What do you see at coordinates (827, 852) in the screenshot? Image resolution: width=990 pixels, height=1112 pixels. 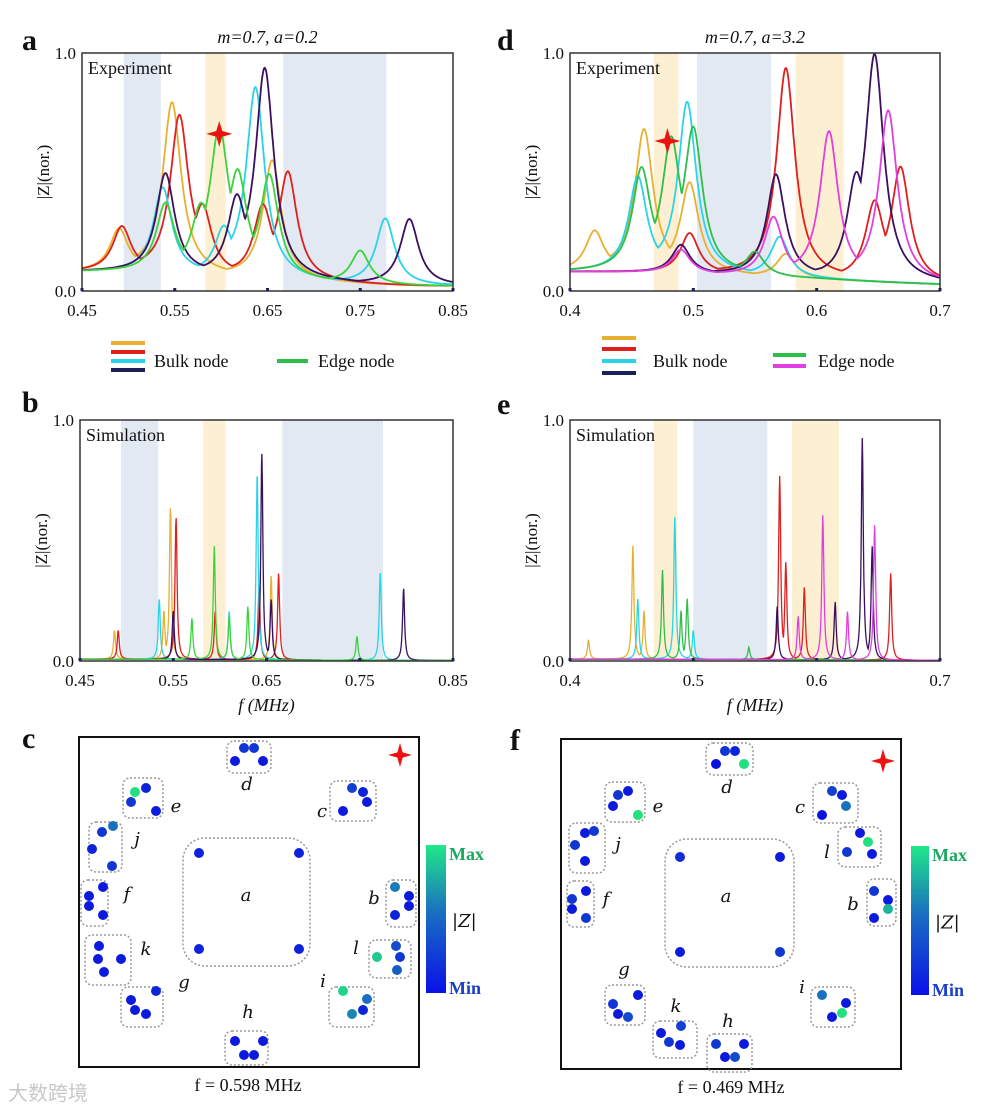 I see `cluster-label: l` at bounding box center [827, 852].